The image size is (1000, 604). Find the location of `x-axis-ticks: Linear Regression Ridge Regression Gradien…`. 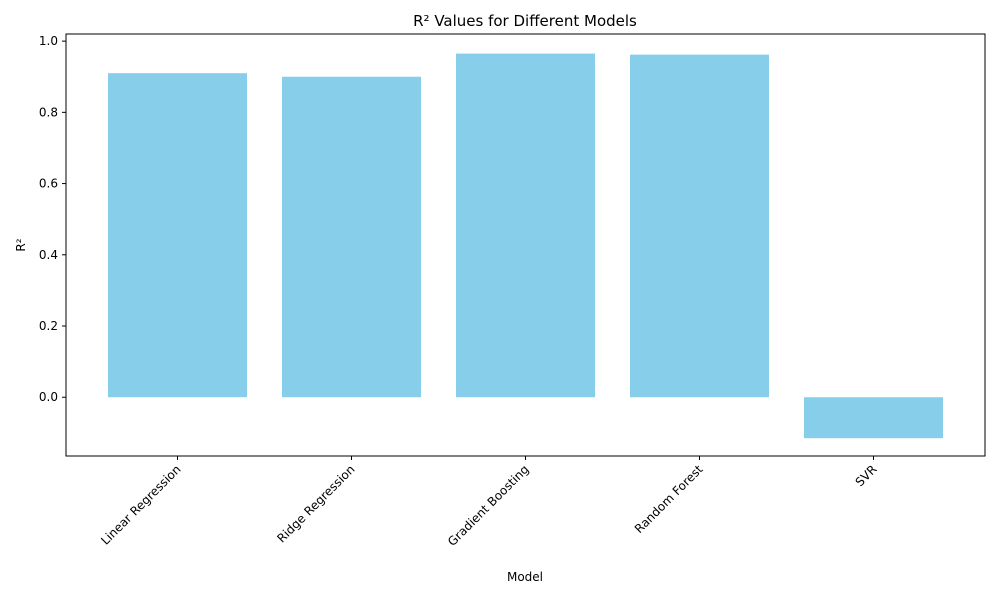

x-axis-ticks: Linear Regression Ridge Regression Gradien… is located at coordinates (489, 502).